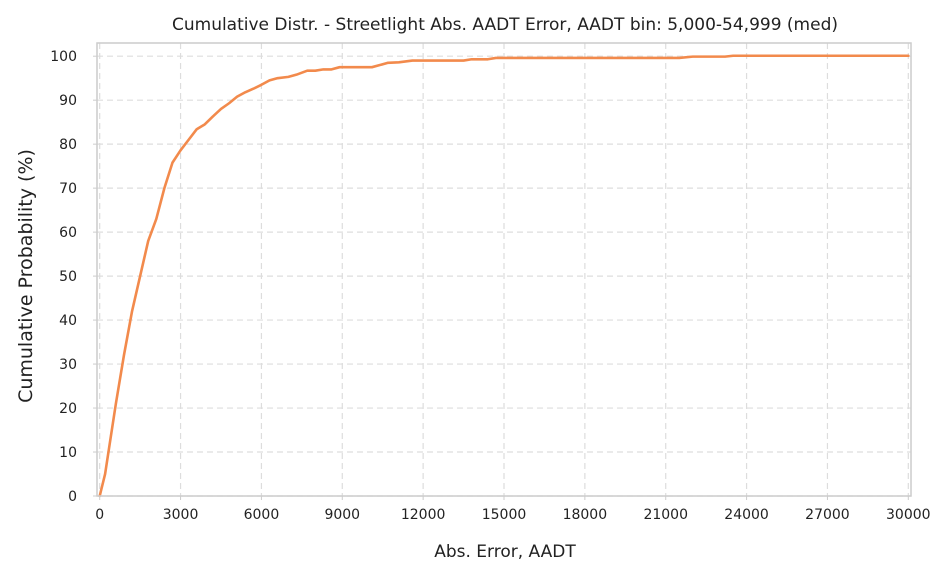 The width and height of the screenshot is (947, 581). I want to click on y-tick-label: 70, so click(68, 189).